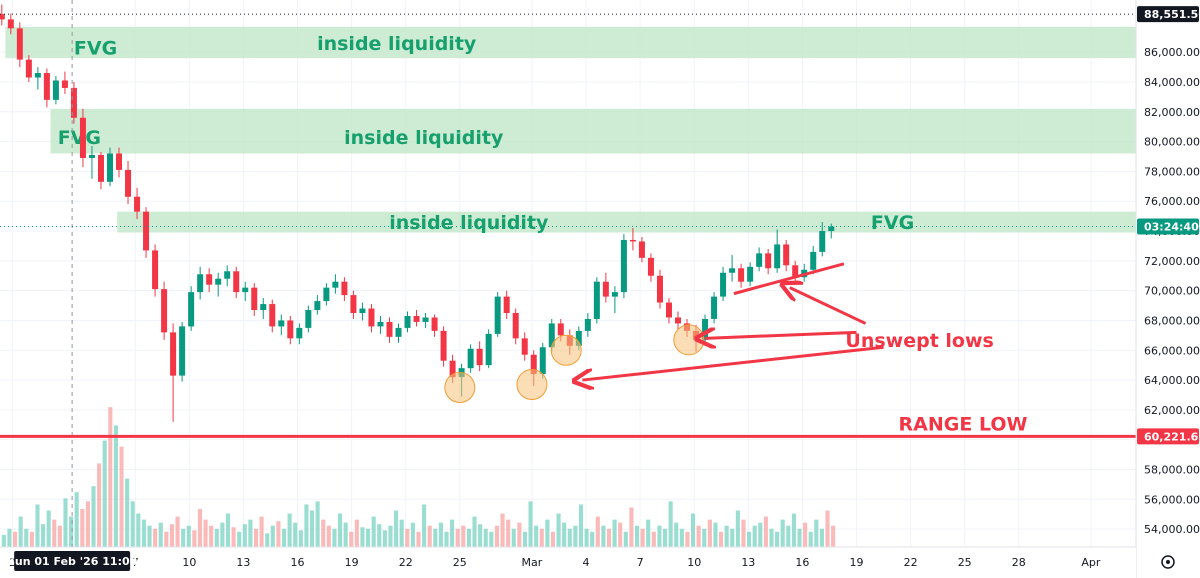  Describe the element at coordinates (1172, 469) in the screenshot. I see `price-tick-label: 58,000.00` at that location.